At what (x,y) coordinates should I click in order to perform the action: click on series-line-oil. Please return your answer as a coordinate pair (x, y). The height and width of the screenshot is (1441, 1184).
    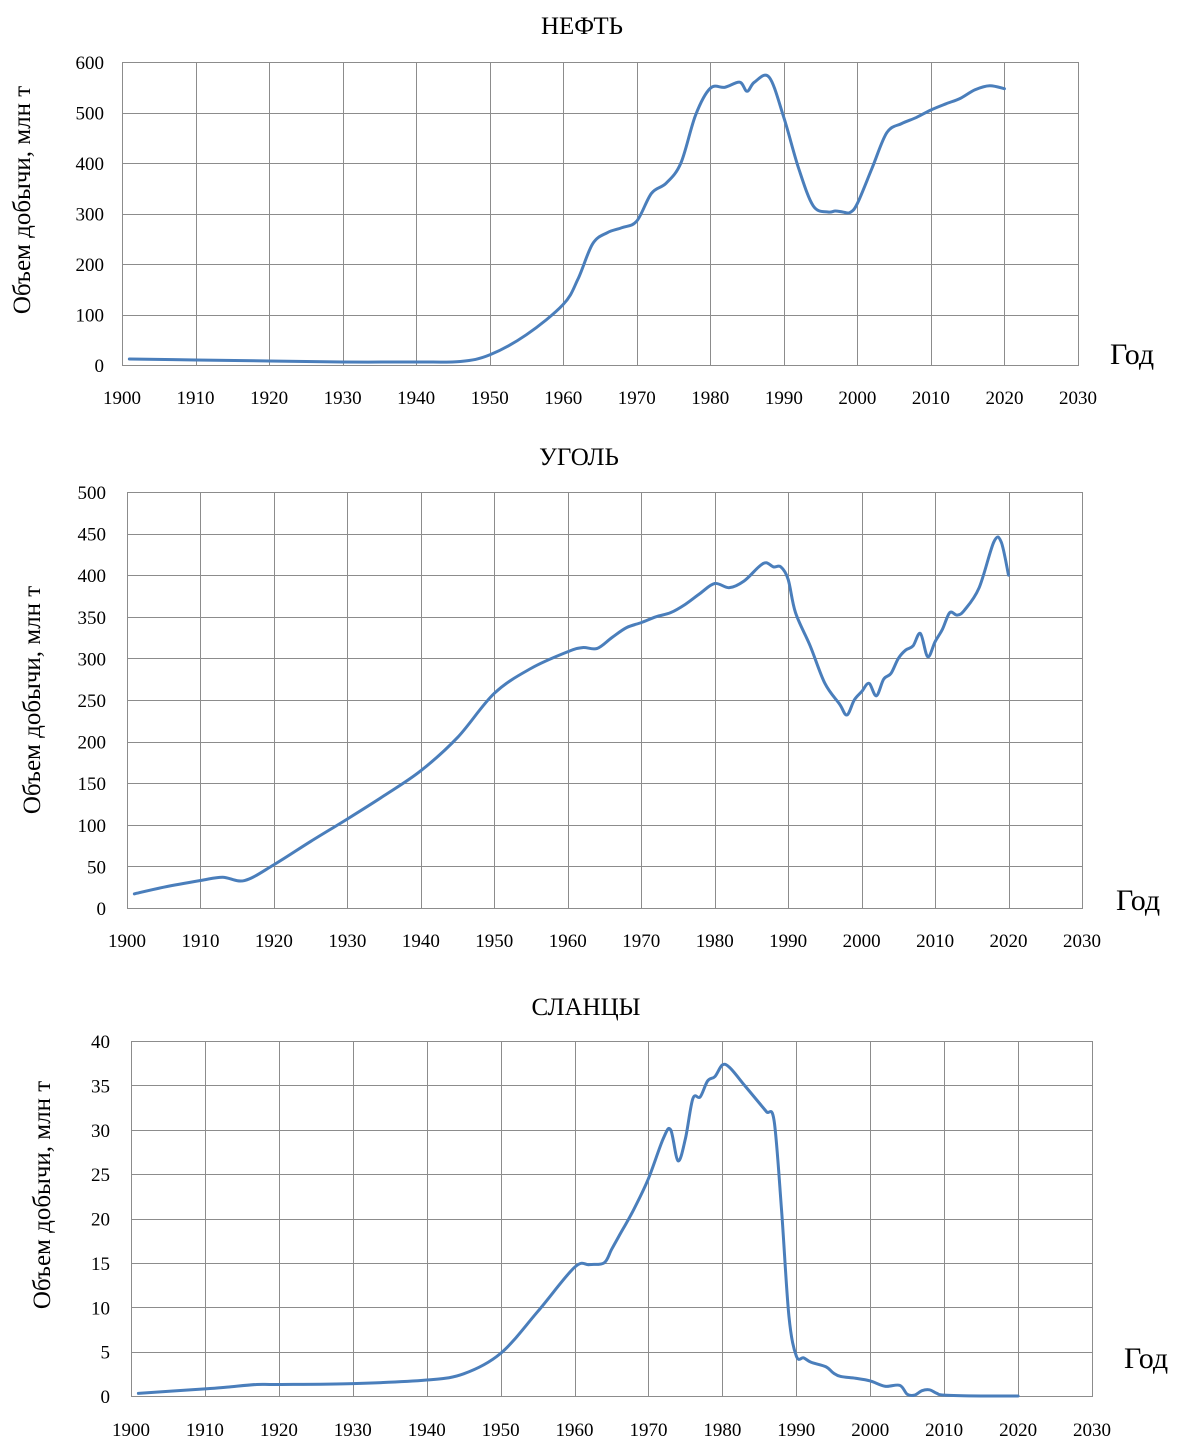
    Looking at the image, I should click on (566, 218).